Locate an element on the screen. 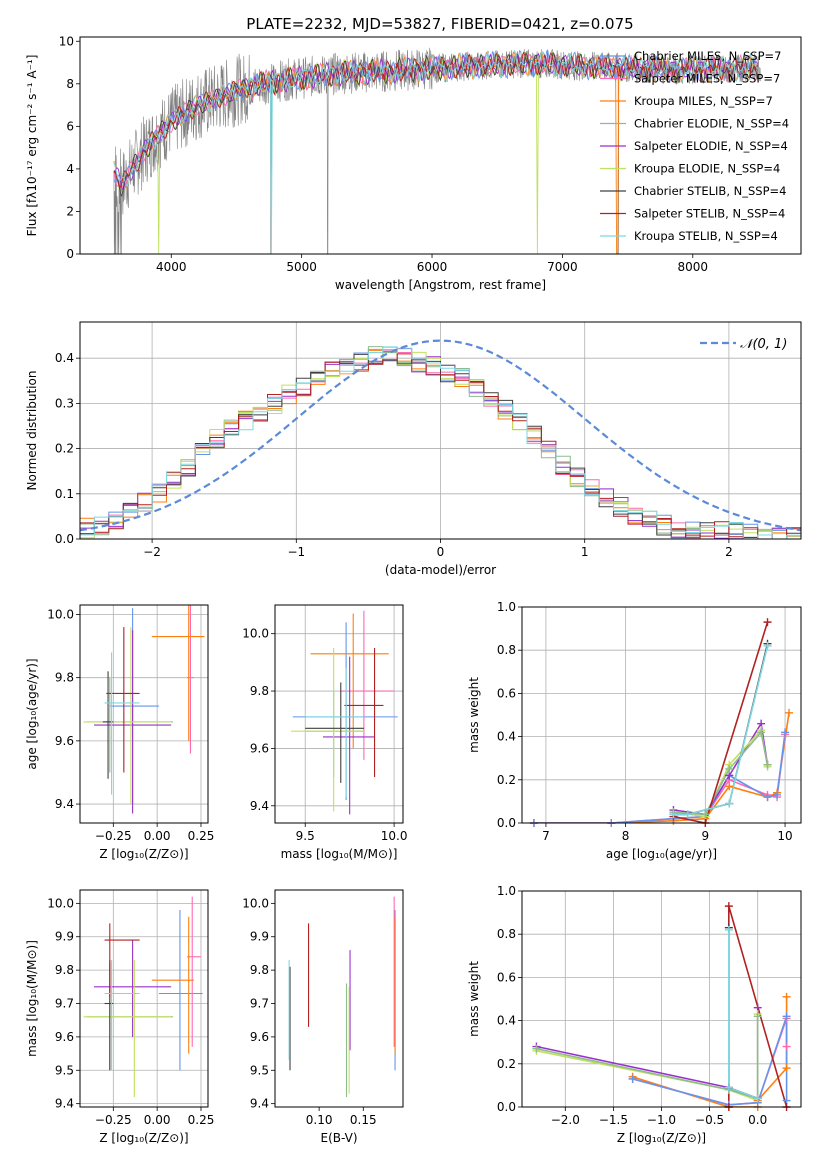 The height and width of the screenshot is (1170, 819). legend-label: Salpeter STELIB, N_SSP=4 is located at coordinates (709, 214).